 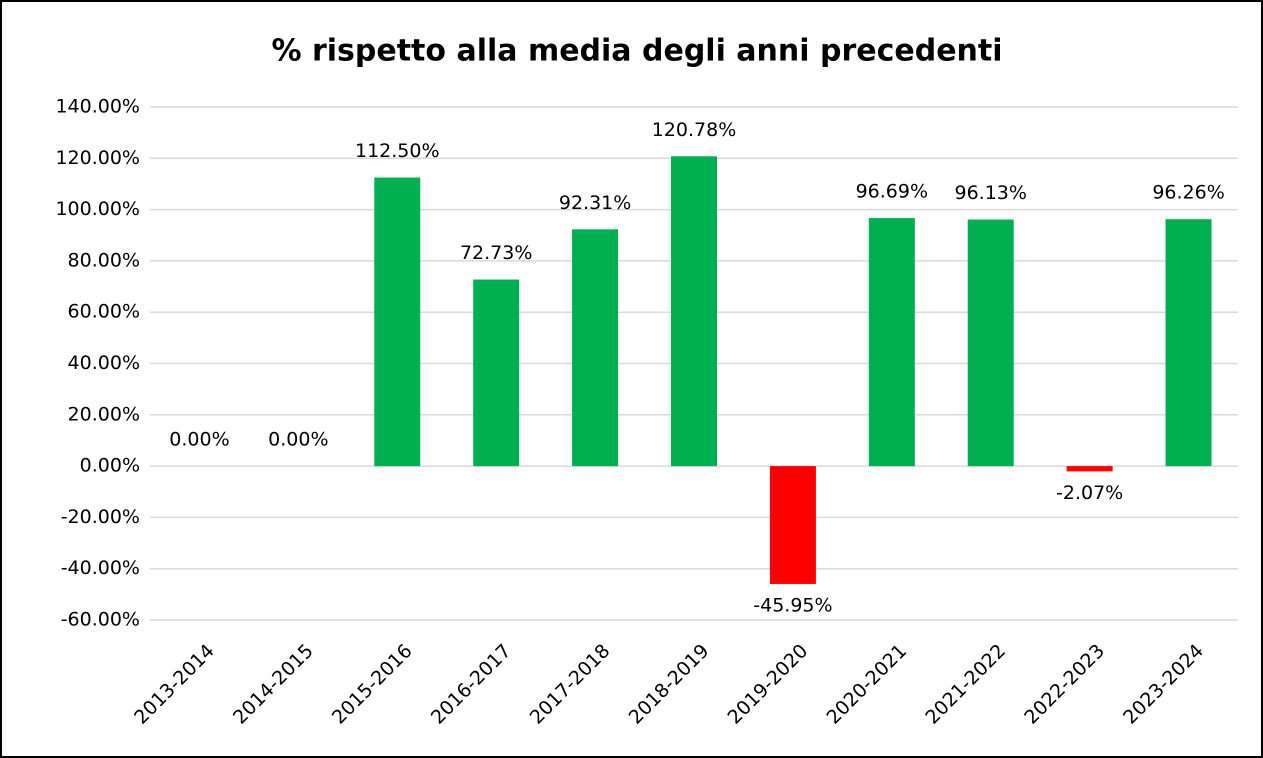 I want to click on y-tick-label: 40.00%, so click(x=104, y=363).